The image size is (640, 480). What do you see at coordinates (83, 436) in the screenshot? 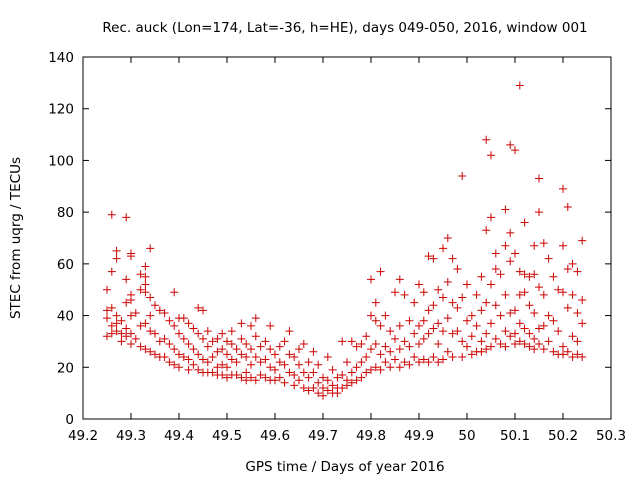
I see `x-tick-label: 49.2` at bounding box center [83, 436].